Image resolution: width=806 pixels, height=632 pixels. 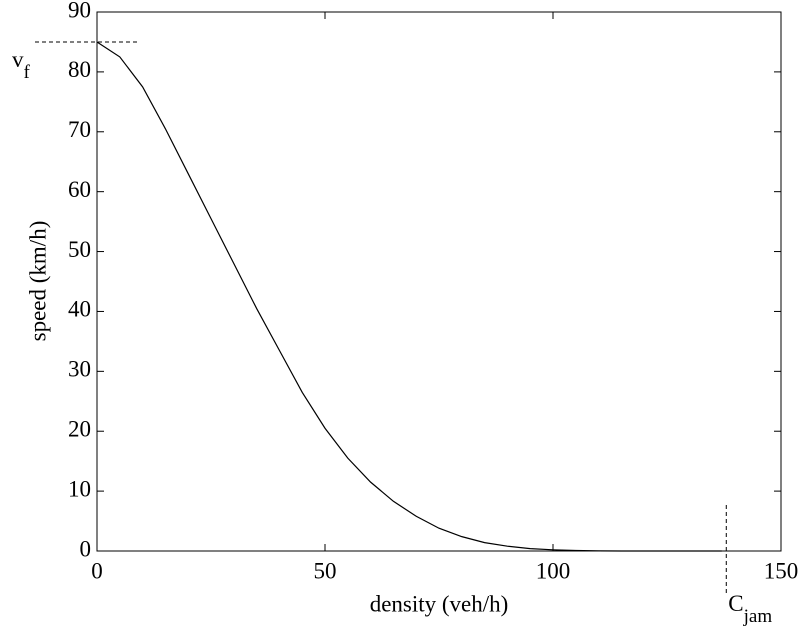 What do you see at coordinates (79, 11) in the screenshot?
I see `y-tick-label: 90` at bounding box center [79, 11].